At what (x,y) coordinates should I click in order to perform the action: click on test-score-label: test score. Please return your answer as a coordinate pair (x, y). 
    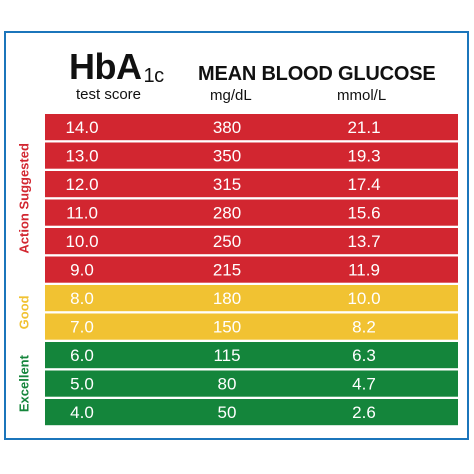
    Looking at the image, I should click on (109, 94).